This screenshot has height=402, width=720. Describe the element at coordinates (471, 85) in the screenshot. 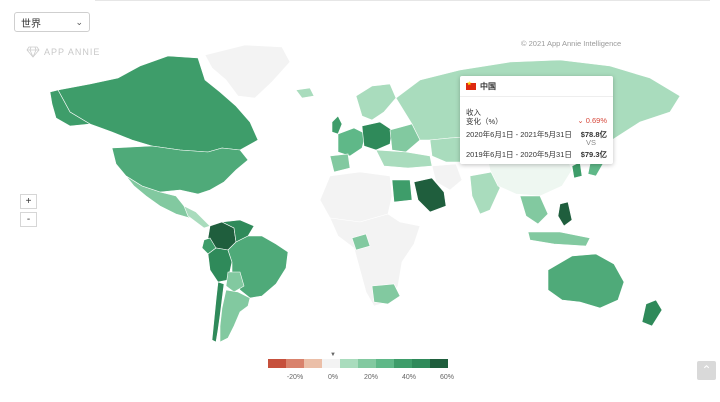

I see `china-flag-icon` at that location.